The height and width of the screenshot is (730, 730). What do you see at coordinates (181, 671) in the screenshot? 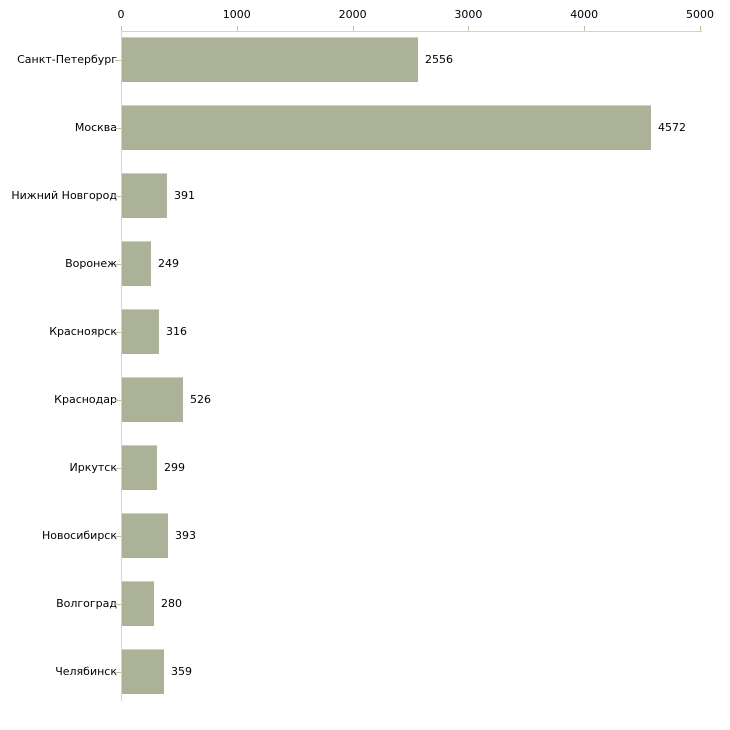
I see `value-label: 359` at bounding box center [181, 671].